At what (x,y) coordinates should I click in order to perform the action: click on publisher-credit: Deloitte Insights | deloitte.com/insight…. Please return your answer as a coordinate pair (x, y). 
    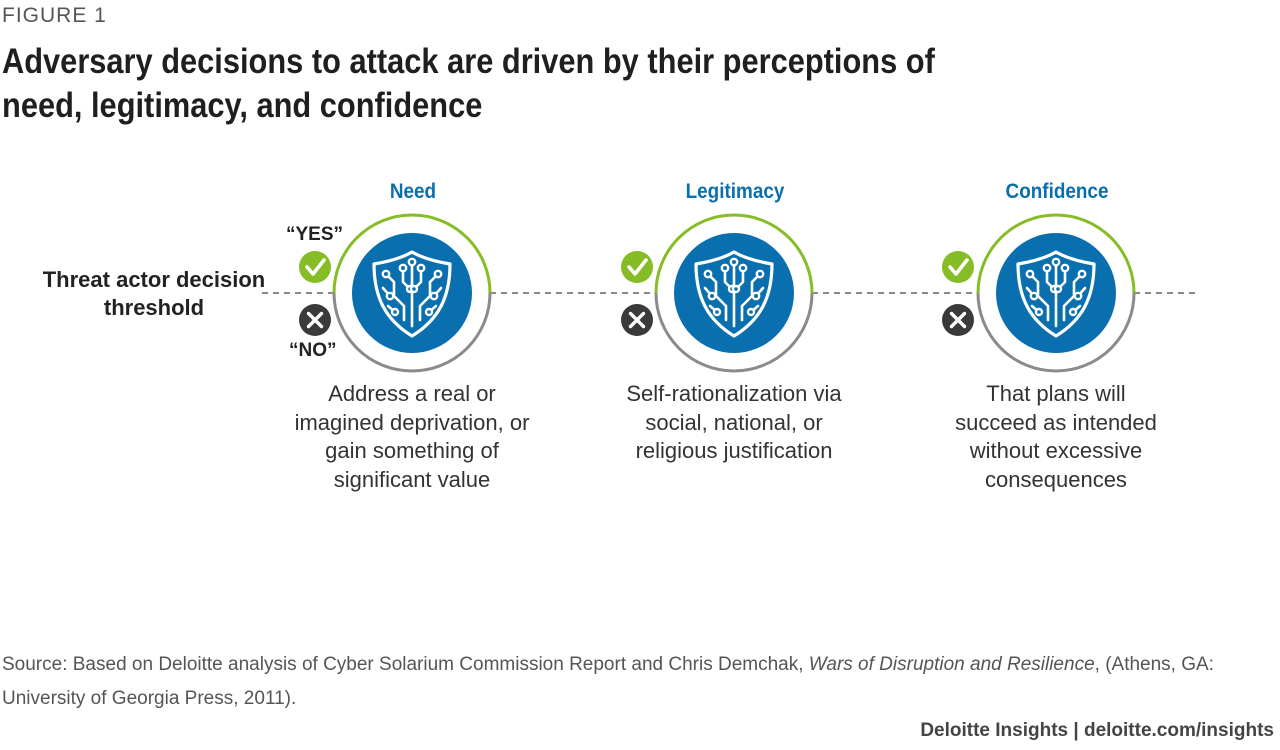
    Looking at the image, I should click on (1097, 730).